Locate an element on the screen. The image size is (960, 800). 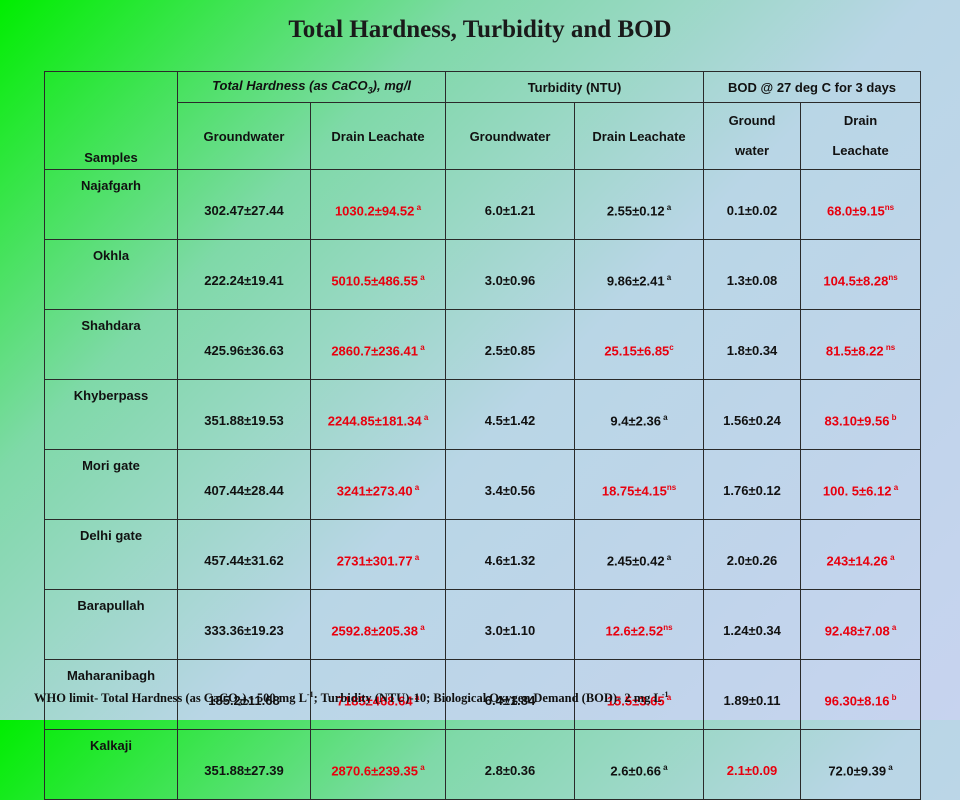
value-text: 2.45±0.42 is located at coordinates (635, 561).